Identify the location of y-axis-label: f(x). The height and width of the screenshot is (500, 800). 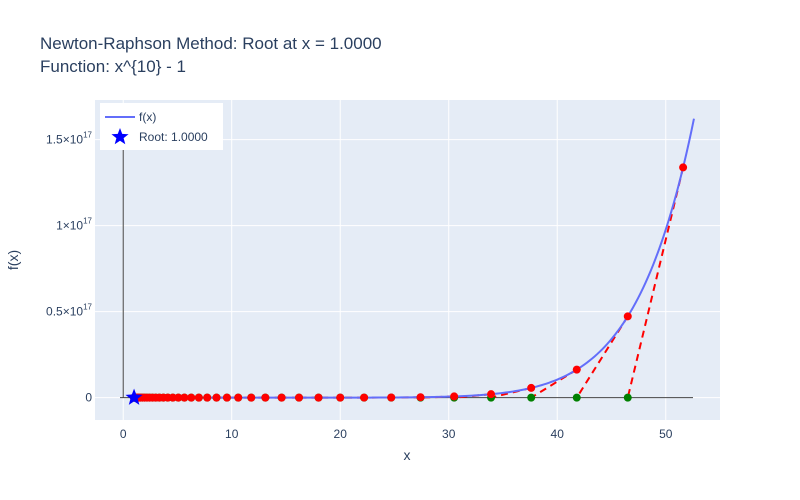
(13, 260).